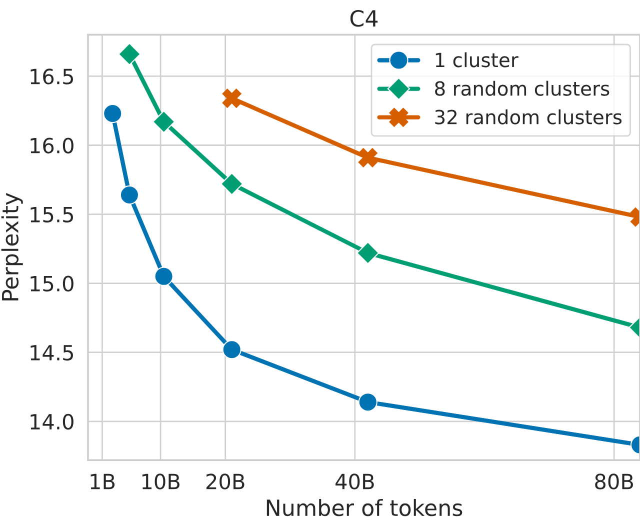 Image resolution: width=640 pixels, height=527 pixels. What do you see at coordinates (528, 116) in the screenshot?
I see `legend-label: 32 random clusters` at bounding box center [528, 116].